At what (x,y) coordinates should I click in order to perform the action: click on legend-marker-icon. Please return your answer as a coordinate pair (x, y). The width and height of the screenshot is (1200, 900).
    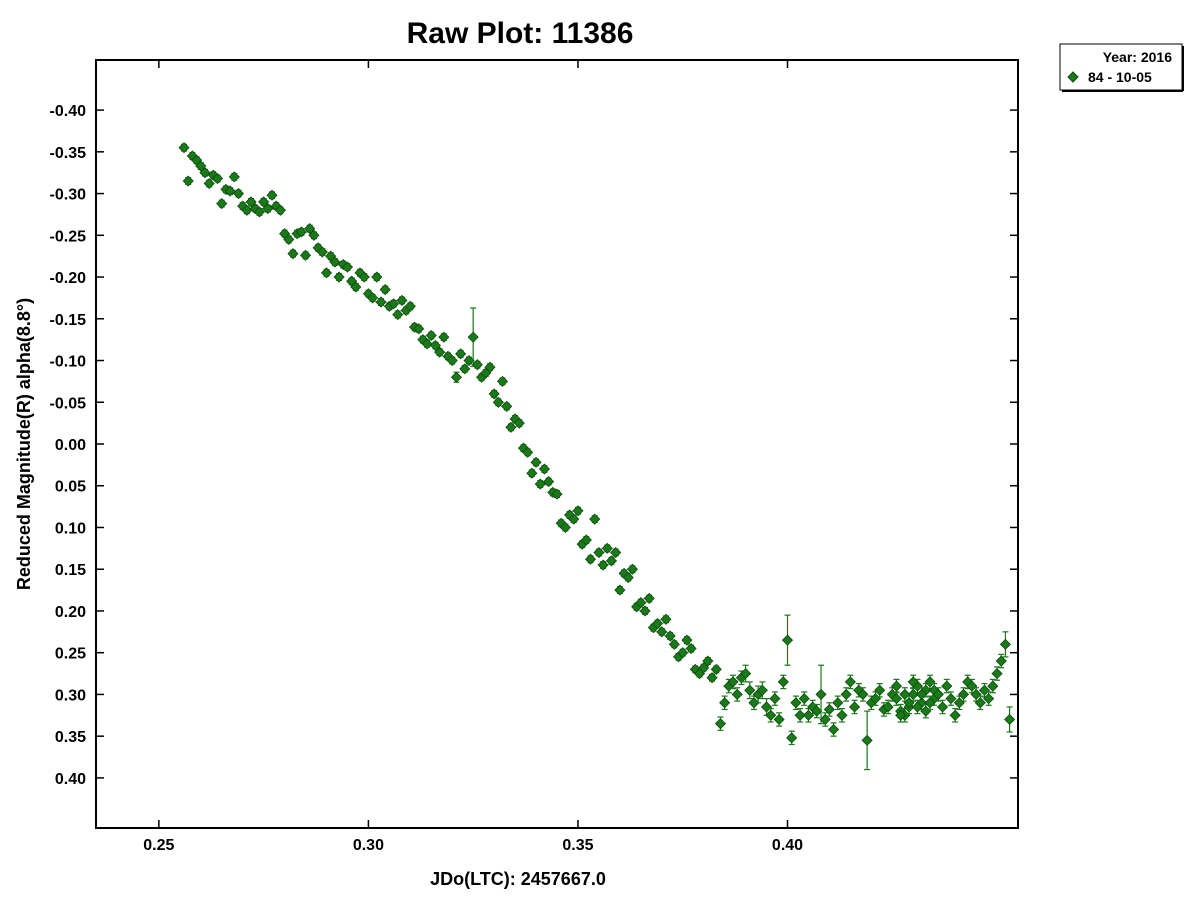
    Looking at the image, I should click on (1073, 77).